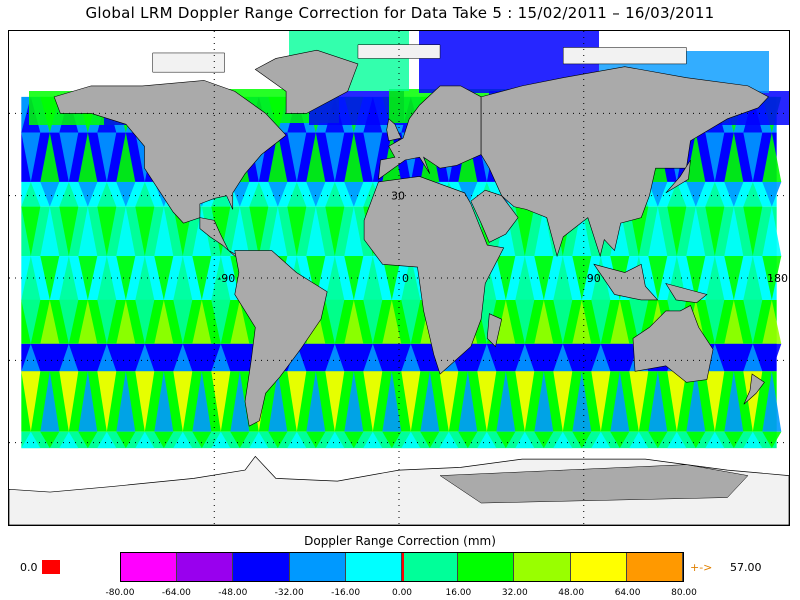 This screenshot has height=600, width=800. Describe the element at coordinates (51, 567) in the screenshot. I see `below-range-swatch` at that location.